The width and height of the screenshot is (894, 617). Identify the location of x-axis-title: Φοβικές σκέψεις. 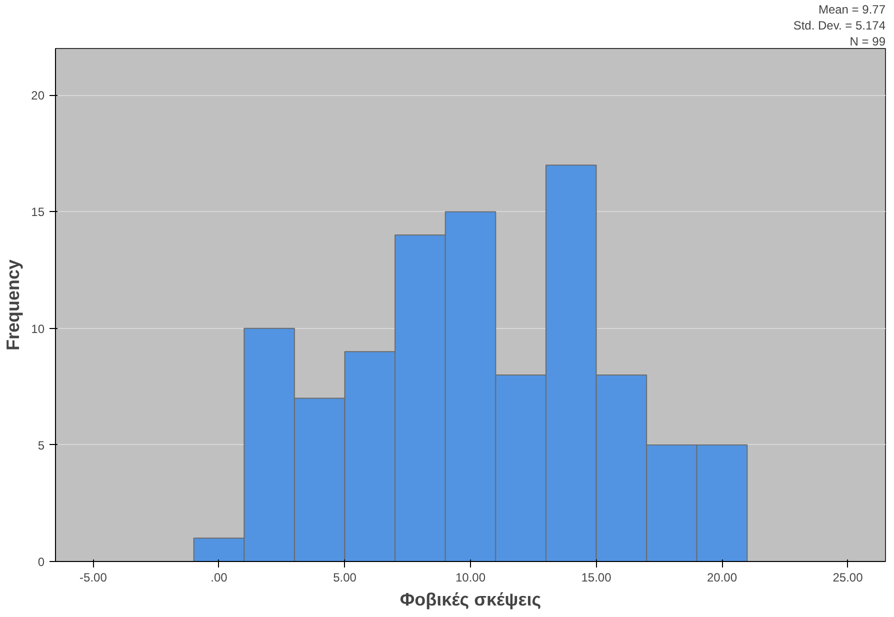
(471, 600).